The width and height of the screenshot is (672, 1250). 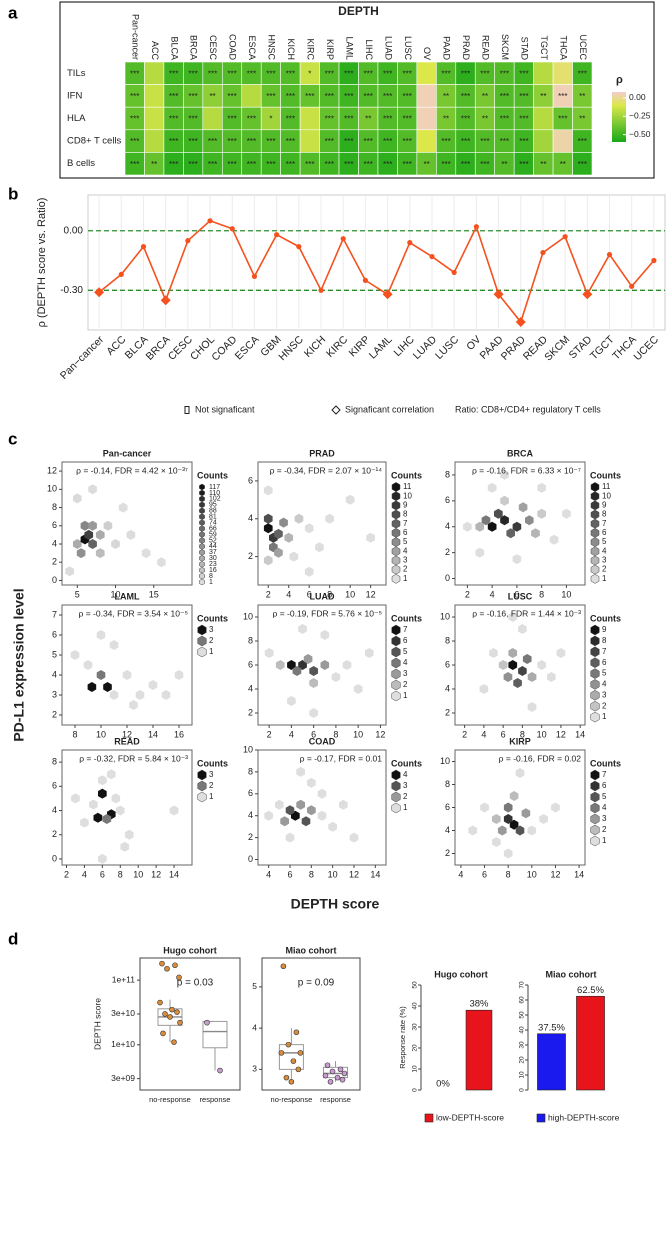 What do you see at coordinates (604, 532) in the screenshot?
I see `legend-label: 6` at bounding box center [604, 532].